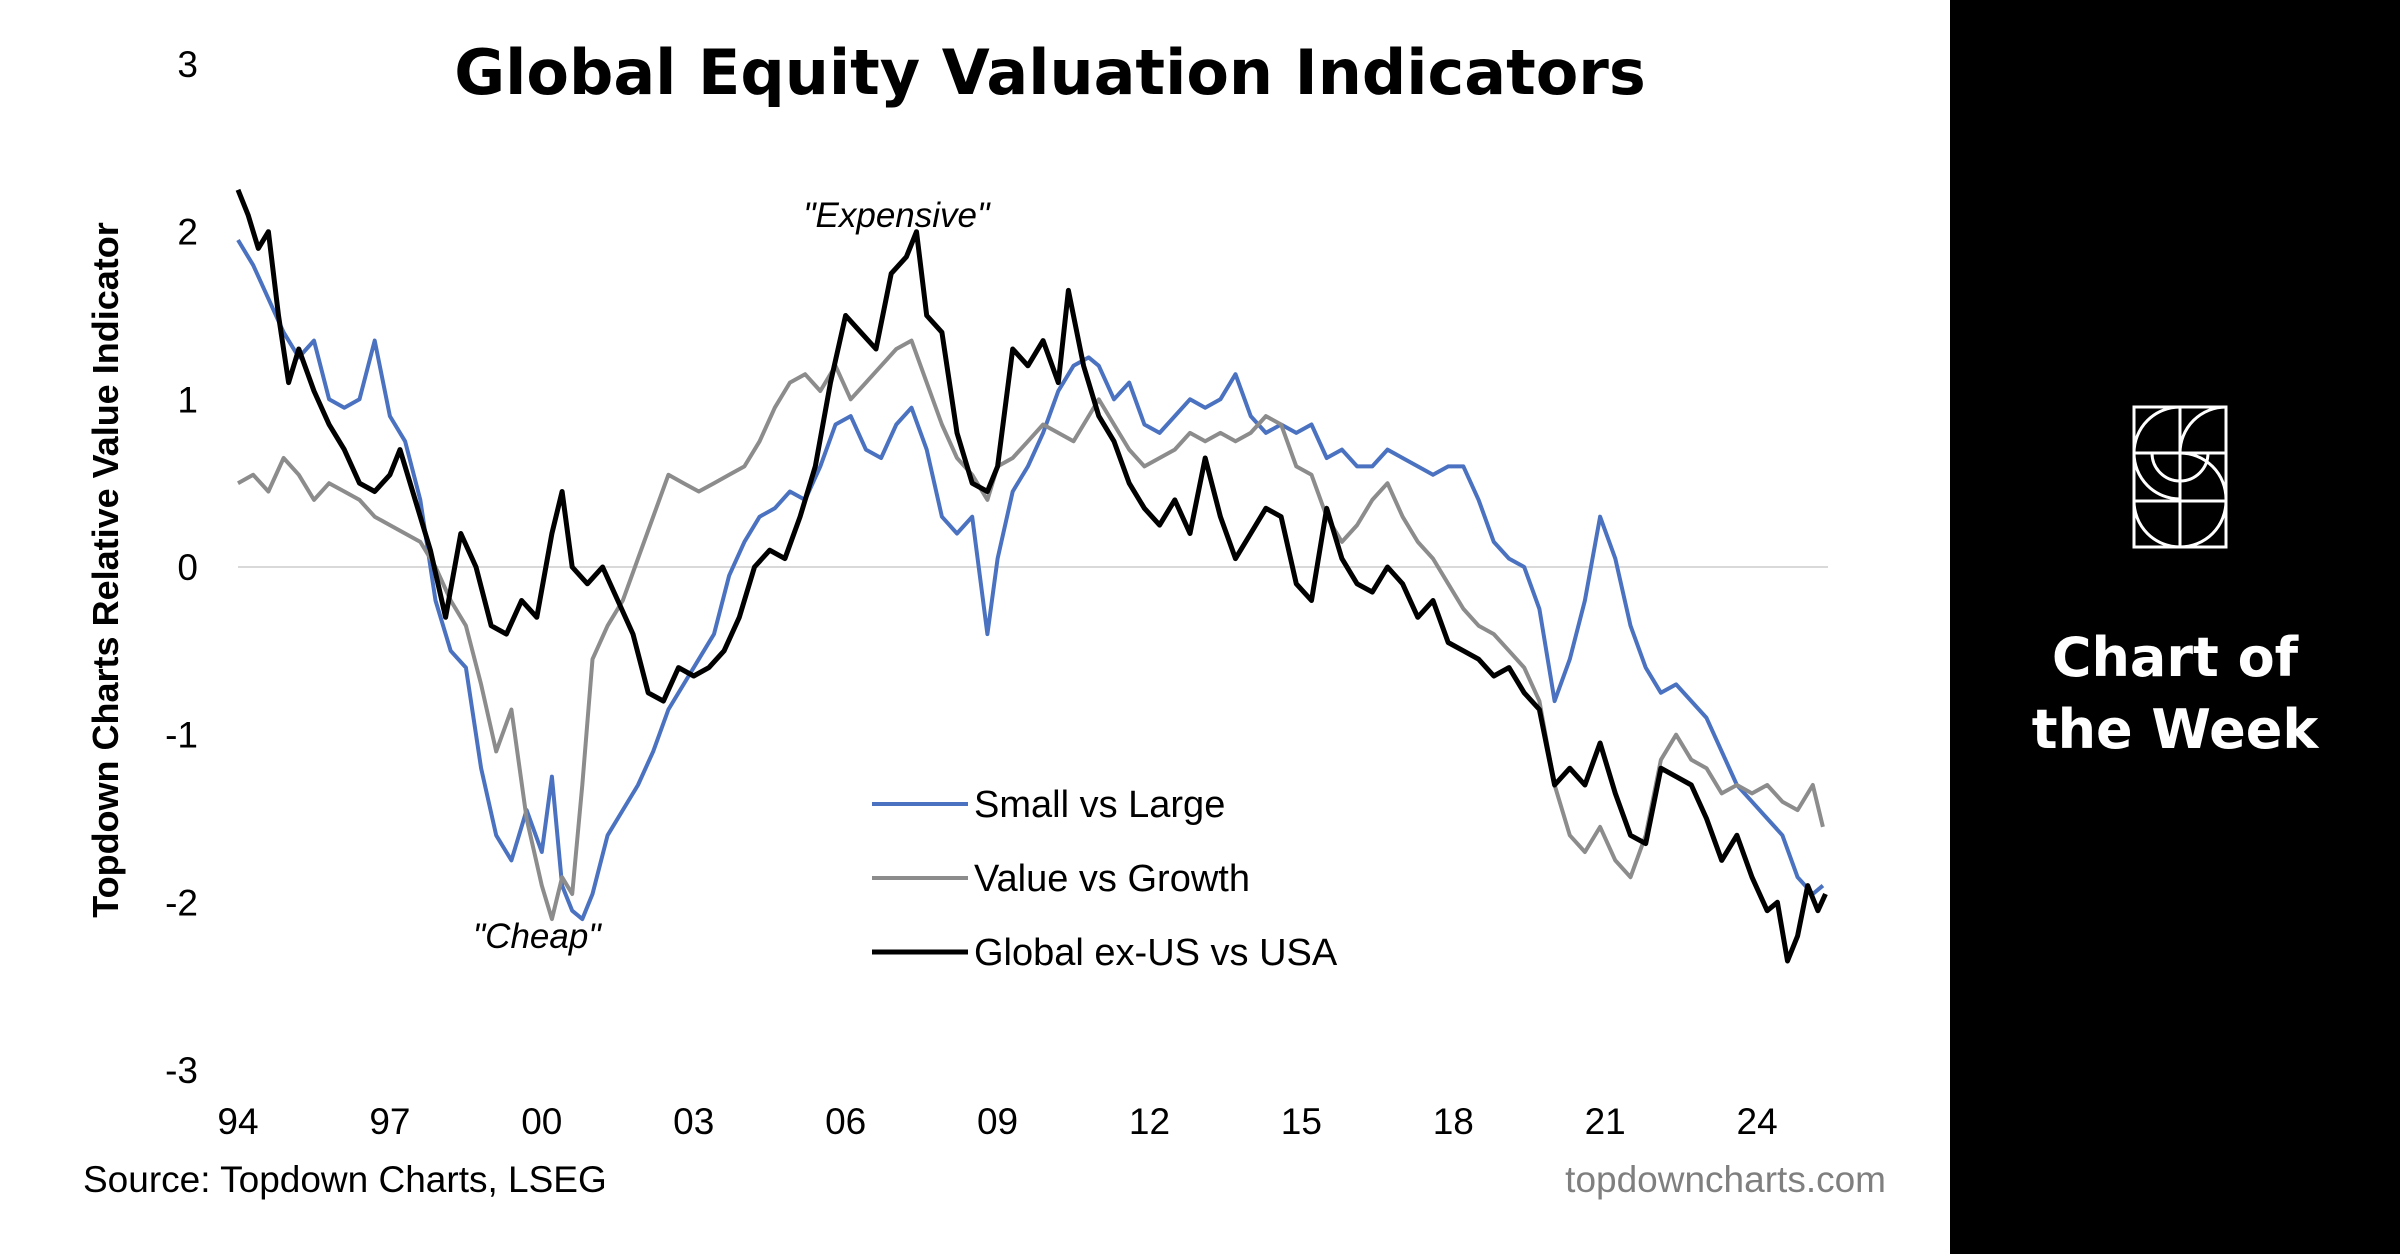  I want to click on legend-label: Global ex-US vs USA, so click(1156, 953).